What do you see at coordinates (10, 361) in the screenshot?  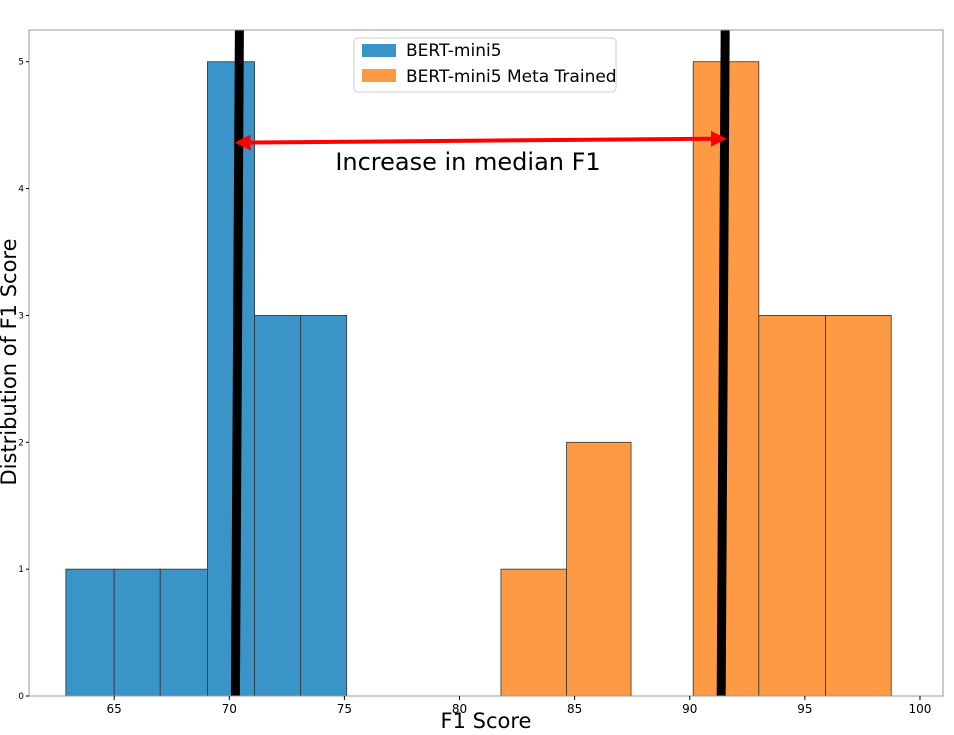 I see `y-axis-label: Distribution of F1 Score` at bounding box center [10, 361].